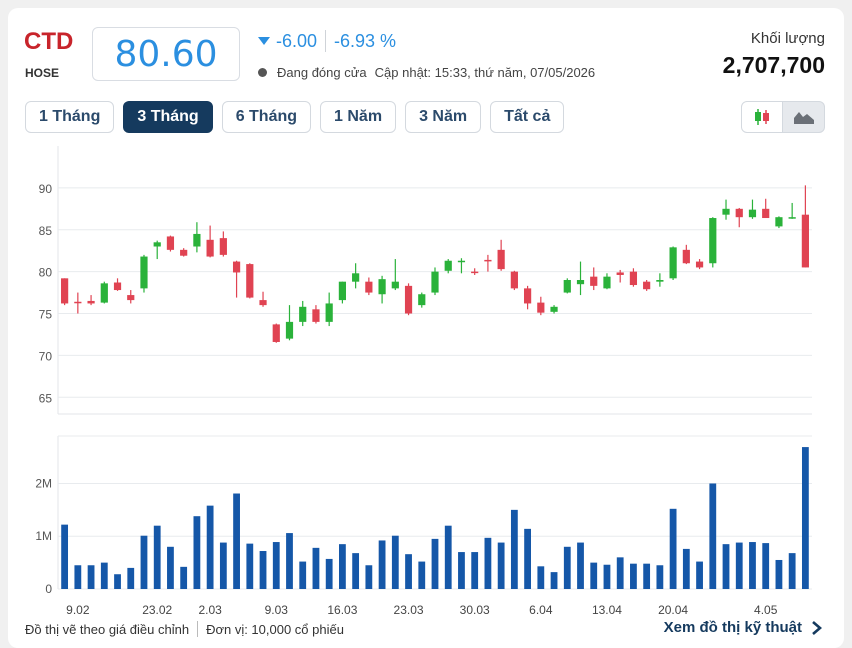 The height and width of the screenshot is (648, 852). Describe the element at coordinates (168, 117) in the screenshot. I see `period-3-month: 3 Tháng` at that location.